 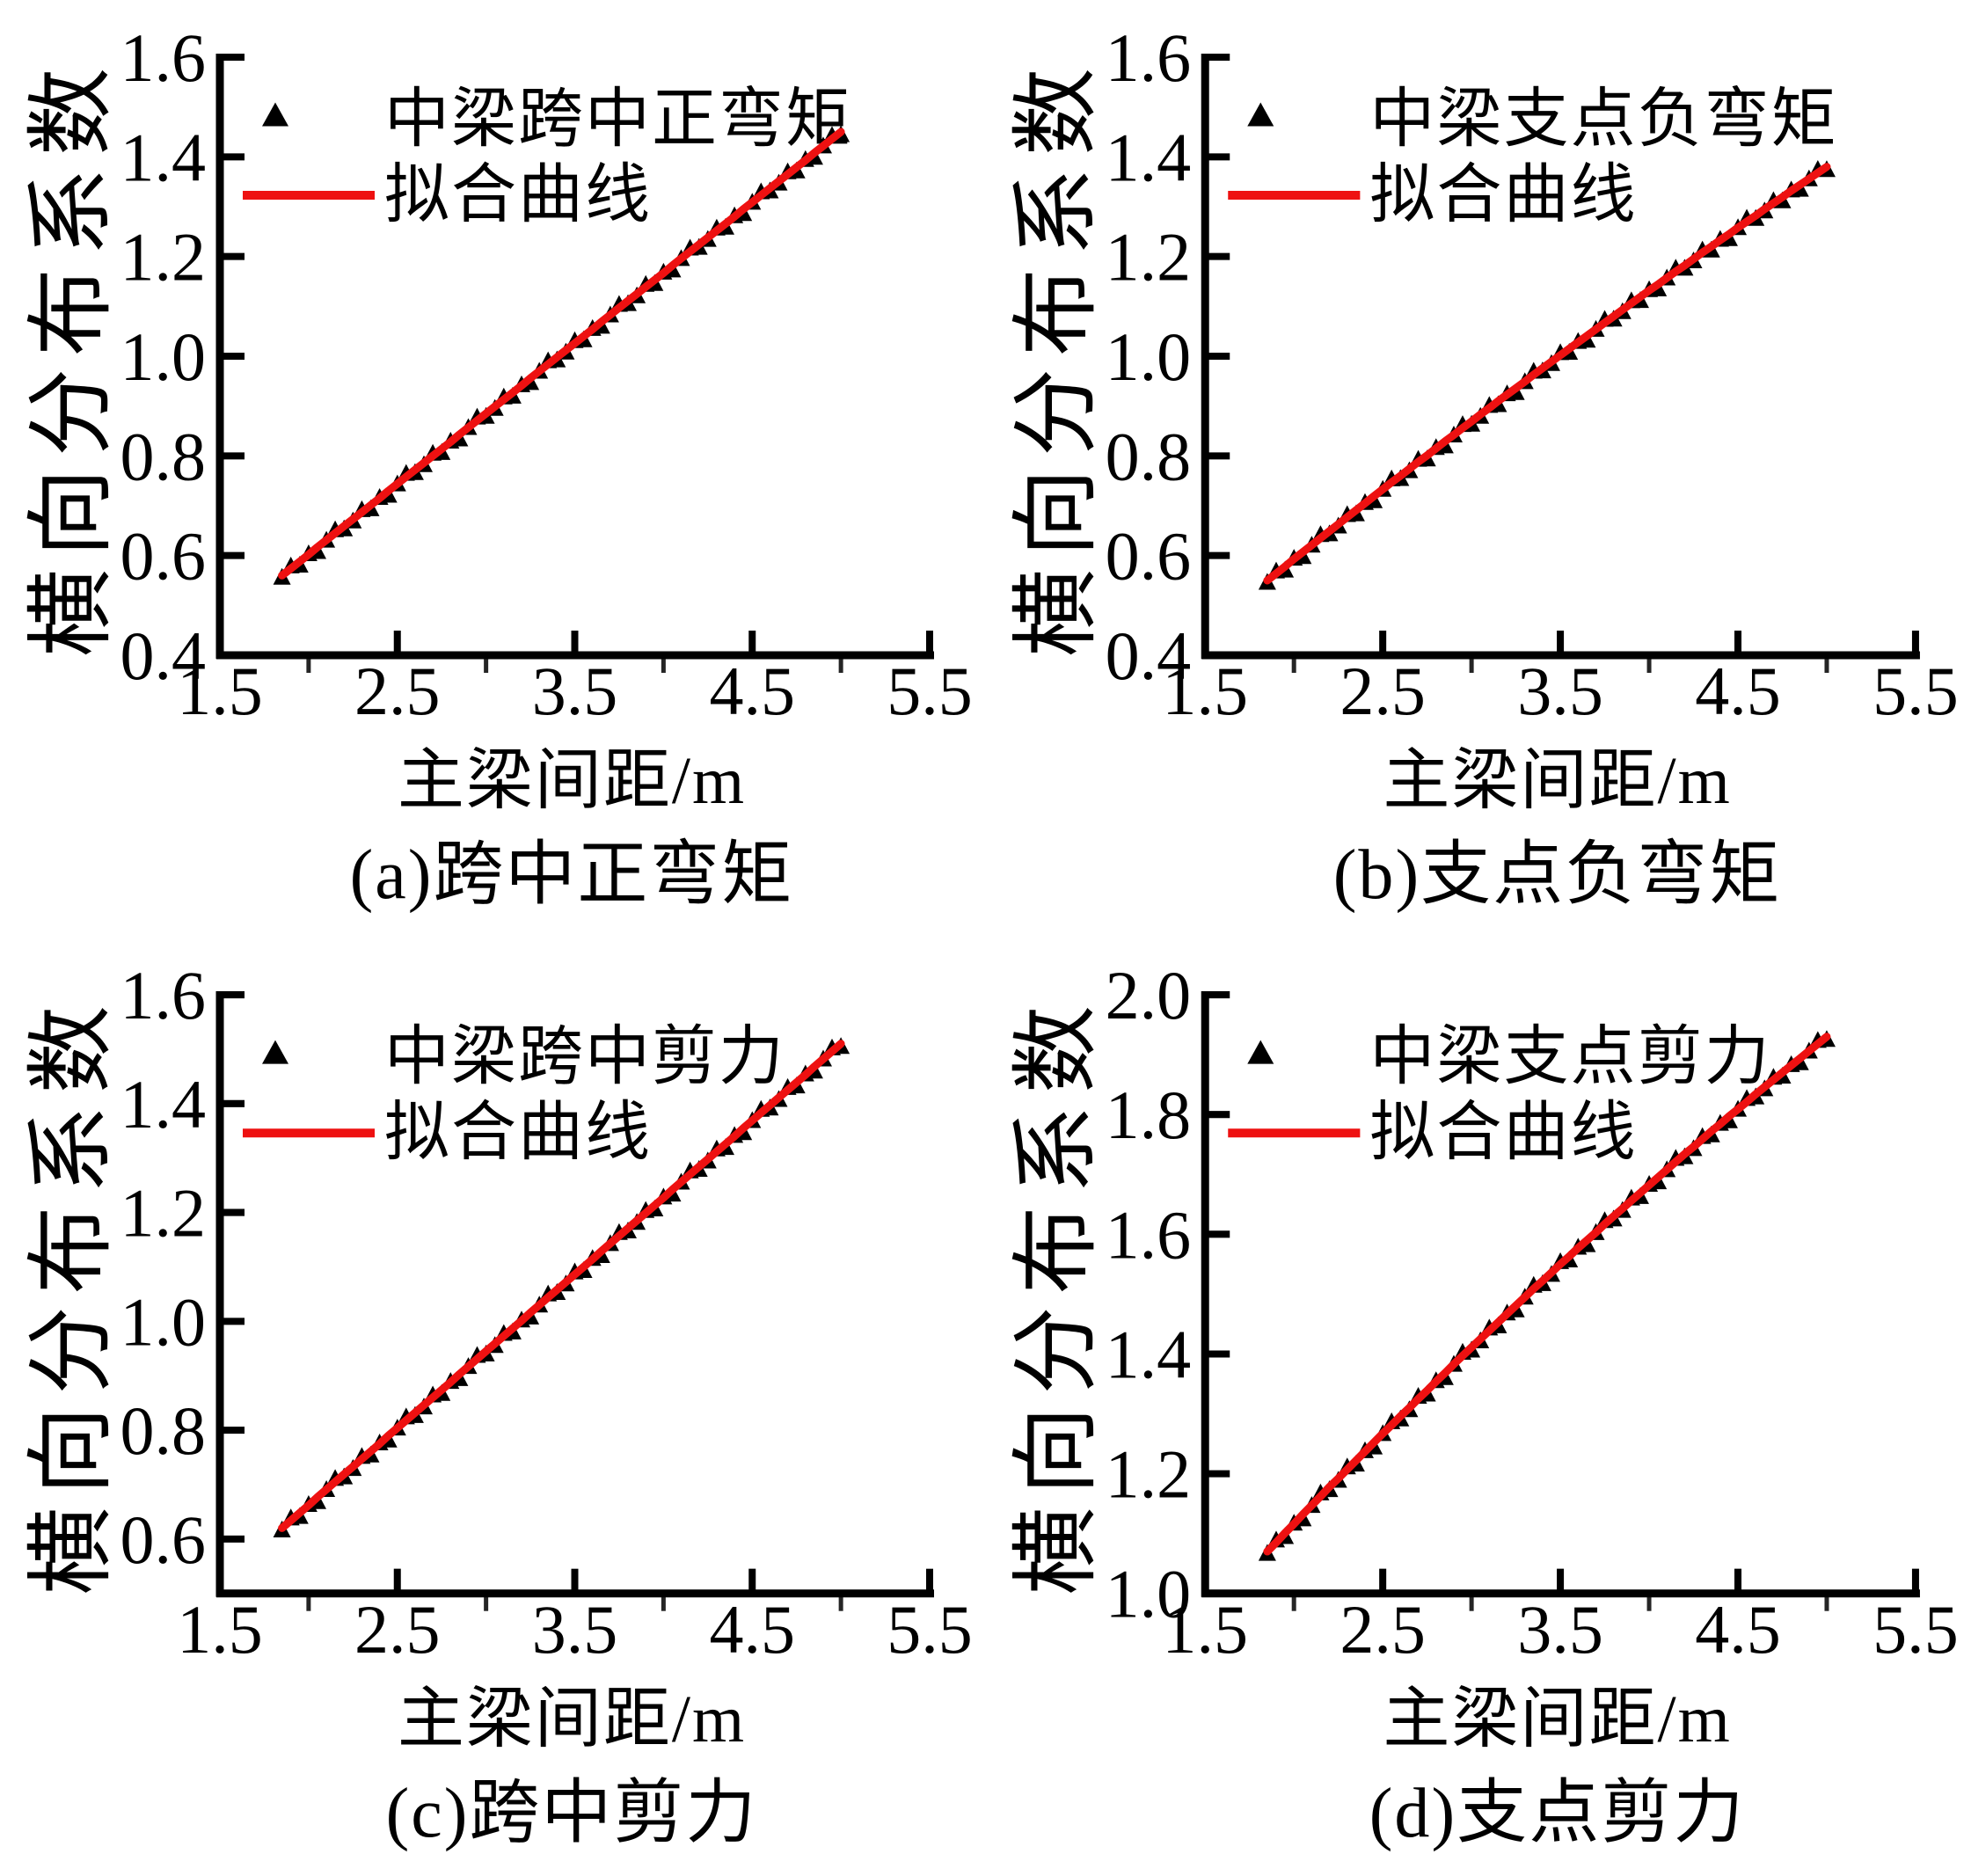 What do you see at coordinates (1603, 120) in the screenshot?
I see `legend-marker-label: 中梁支点负弯矩` at bounding box center [1603, 120].